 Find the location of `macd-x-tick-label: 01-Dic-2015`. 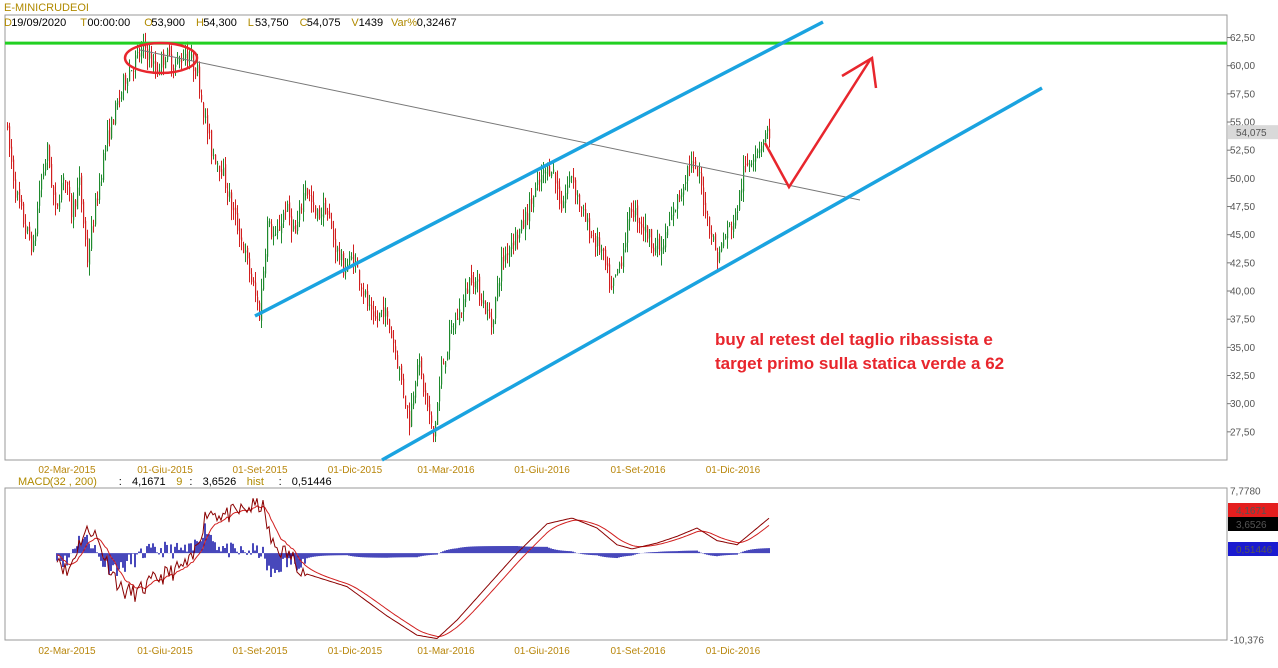

macd-x-tick-label: 01-Dic-2015 is located at coordinates (355, 651).